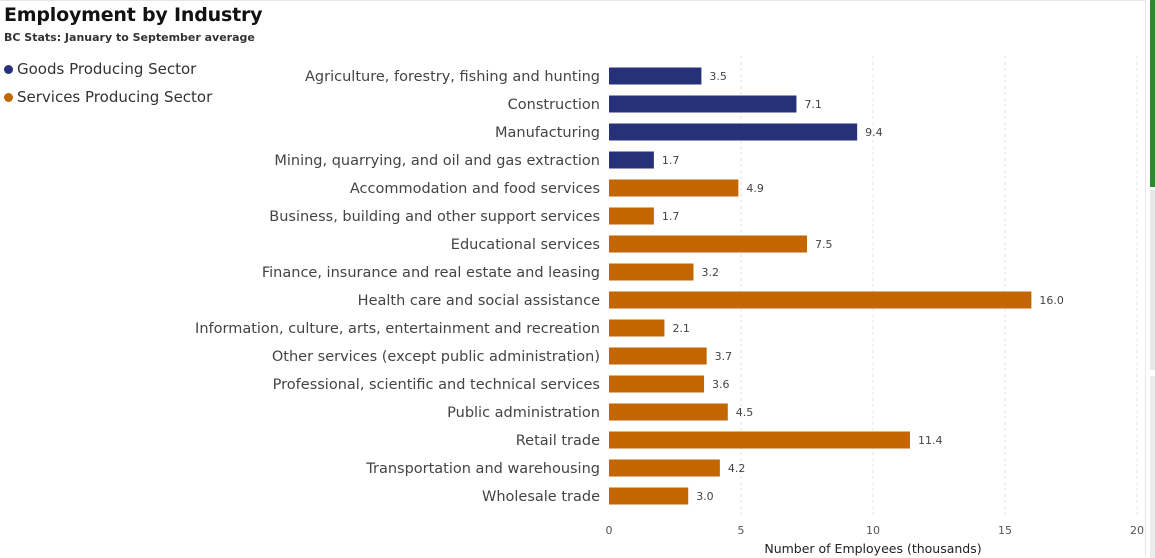 This screenshot has width=1155, height=558. I want to click on data-label: 3.6, so click(721, 384).